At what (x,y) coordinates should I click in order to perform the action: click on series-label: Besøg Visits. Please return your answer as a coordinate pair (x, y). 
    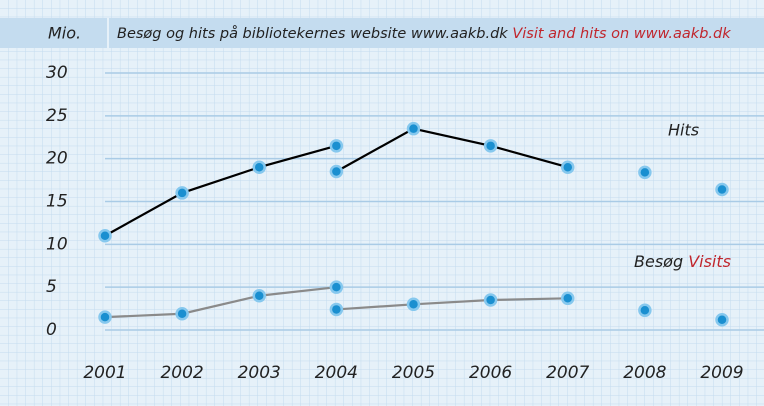
    Looking at the image, I should click on (682, 261).